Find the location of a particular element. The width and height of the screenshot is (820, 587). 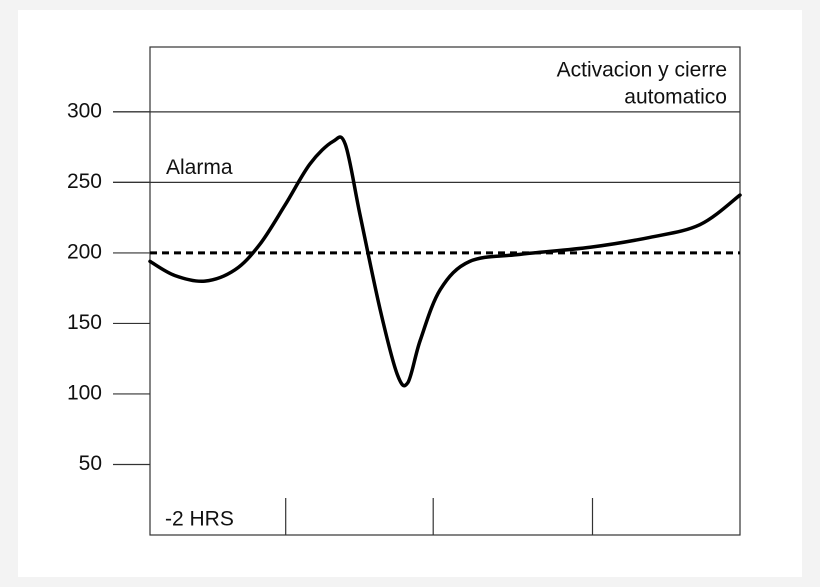

y-tick-label: 200 is located at coordinates (84, 251).